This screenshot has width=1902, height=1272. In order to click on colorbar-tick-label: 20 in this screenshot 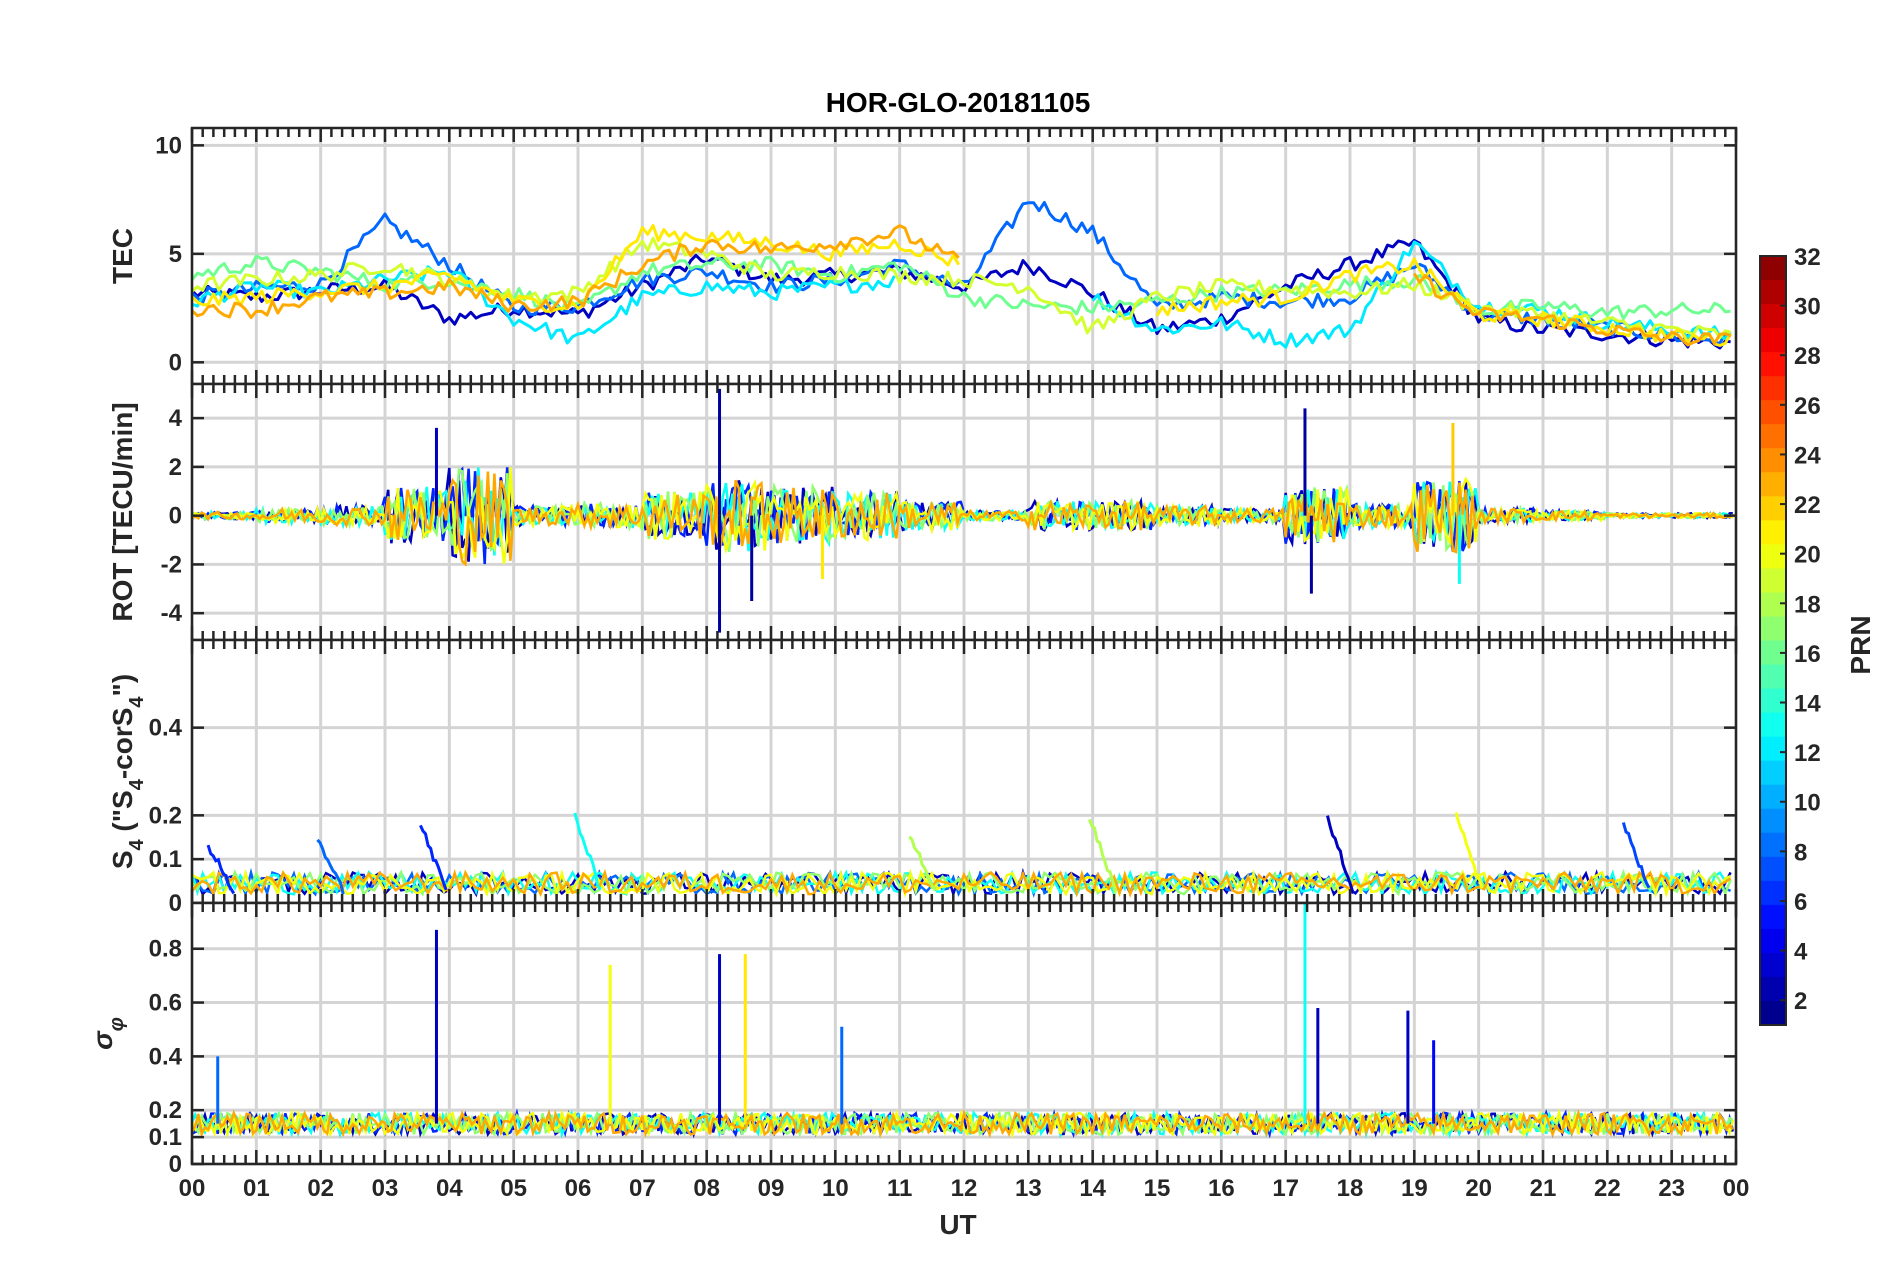, I will do `click(1807, 555)`.